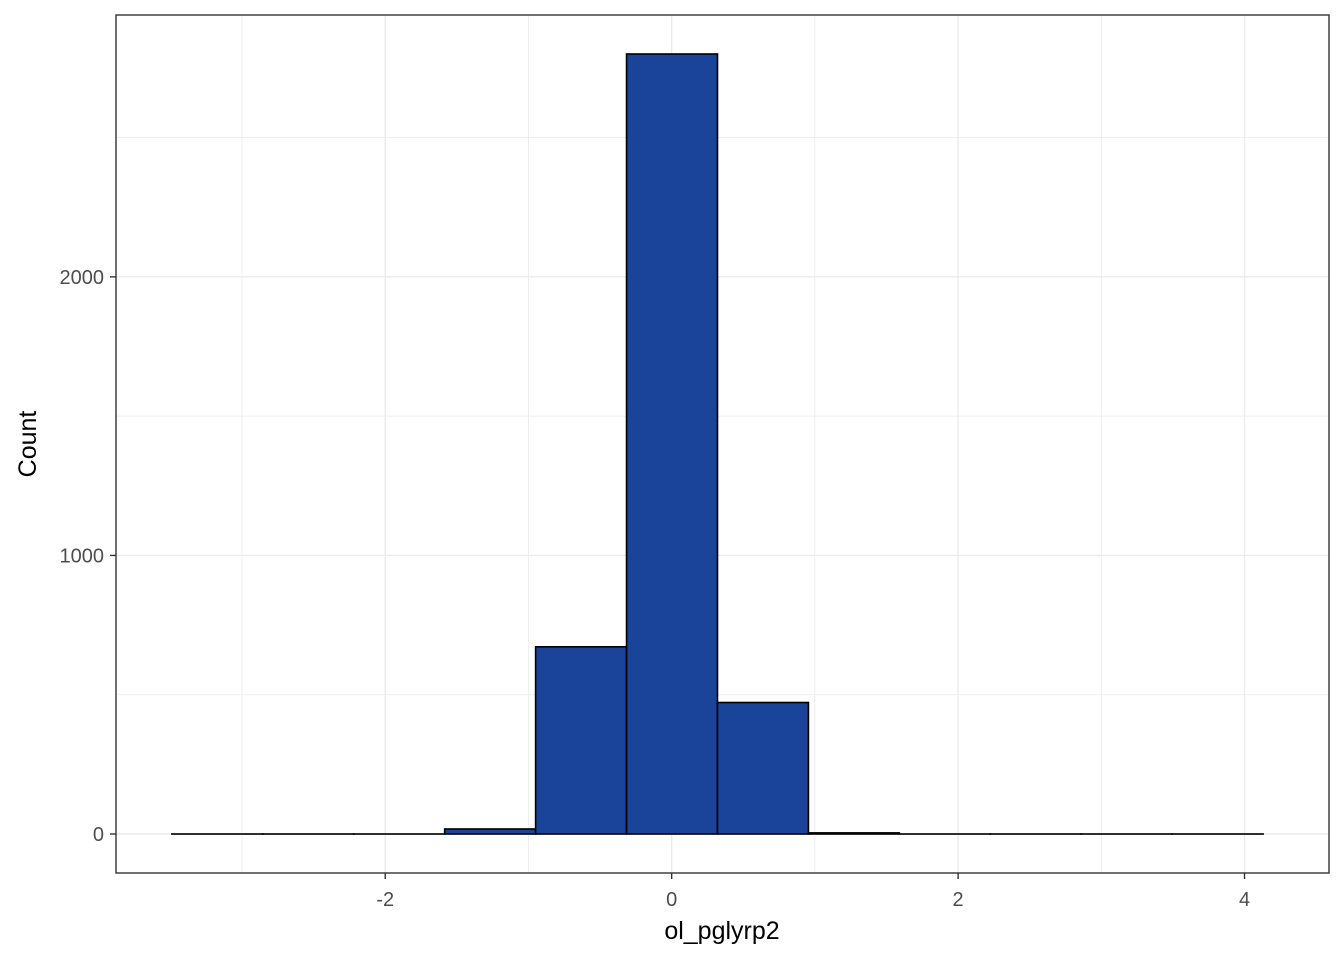 Image resolution: width=1344 pixels, height=960 pixels. Describe the element at coordinates (28, 444) in the screenshot. I see `y-axis-title: Count` at that location.